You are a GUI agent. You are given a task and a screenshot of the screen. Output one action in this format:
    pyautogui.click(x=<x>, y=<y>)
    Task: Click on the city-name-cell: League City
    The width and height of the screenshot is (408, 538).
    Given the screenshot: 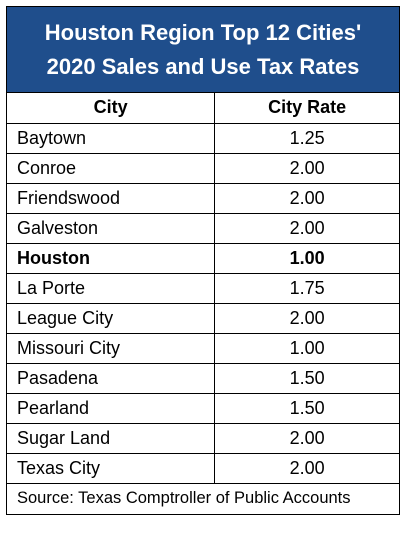 What is the action you would take?
    pyautogui.click(x=111, y=318)
    